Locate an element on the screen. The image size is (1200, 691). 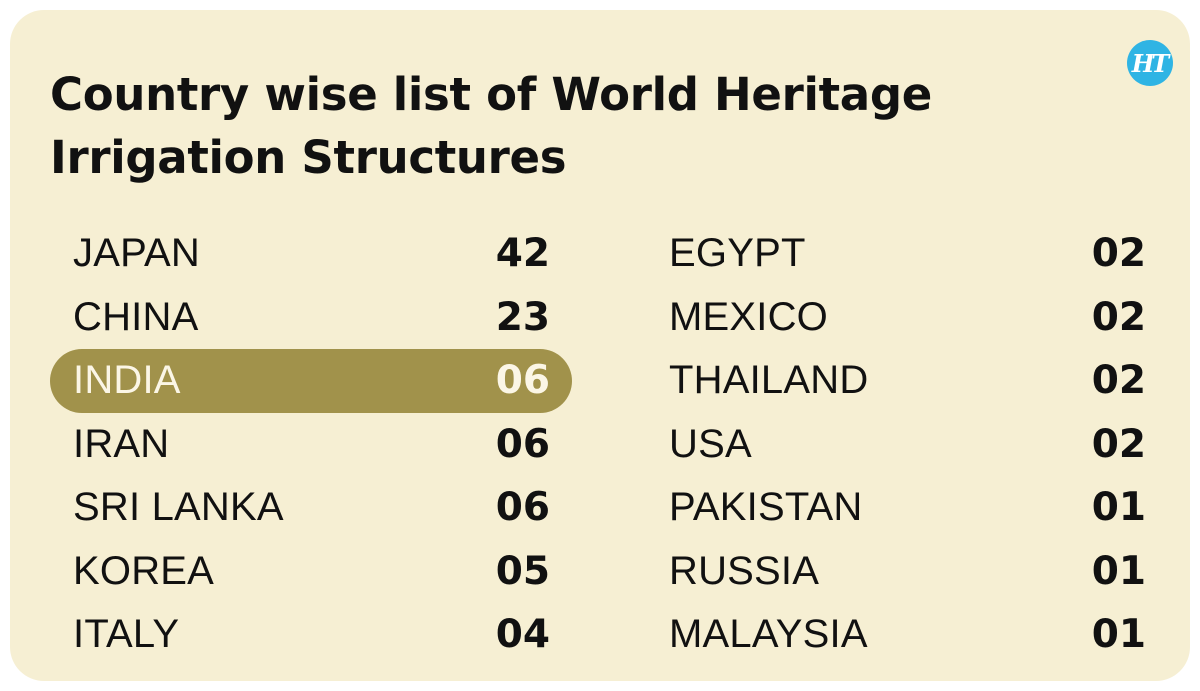
list-item-italy: ITALY 04 is located at coordinates (311, 635).